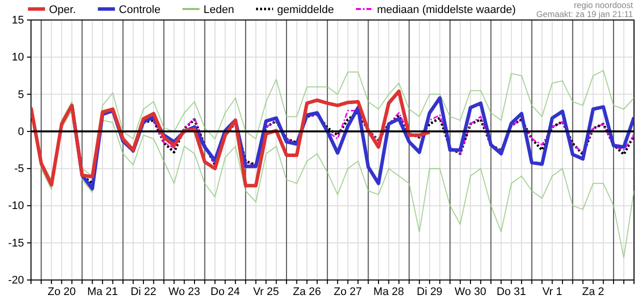 This screenshot has height=300, width=635. Describe the element at coordinates (593, 292) in the screenshot. I see `x-tick-label: Za 2` at that location.